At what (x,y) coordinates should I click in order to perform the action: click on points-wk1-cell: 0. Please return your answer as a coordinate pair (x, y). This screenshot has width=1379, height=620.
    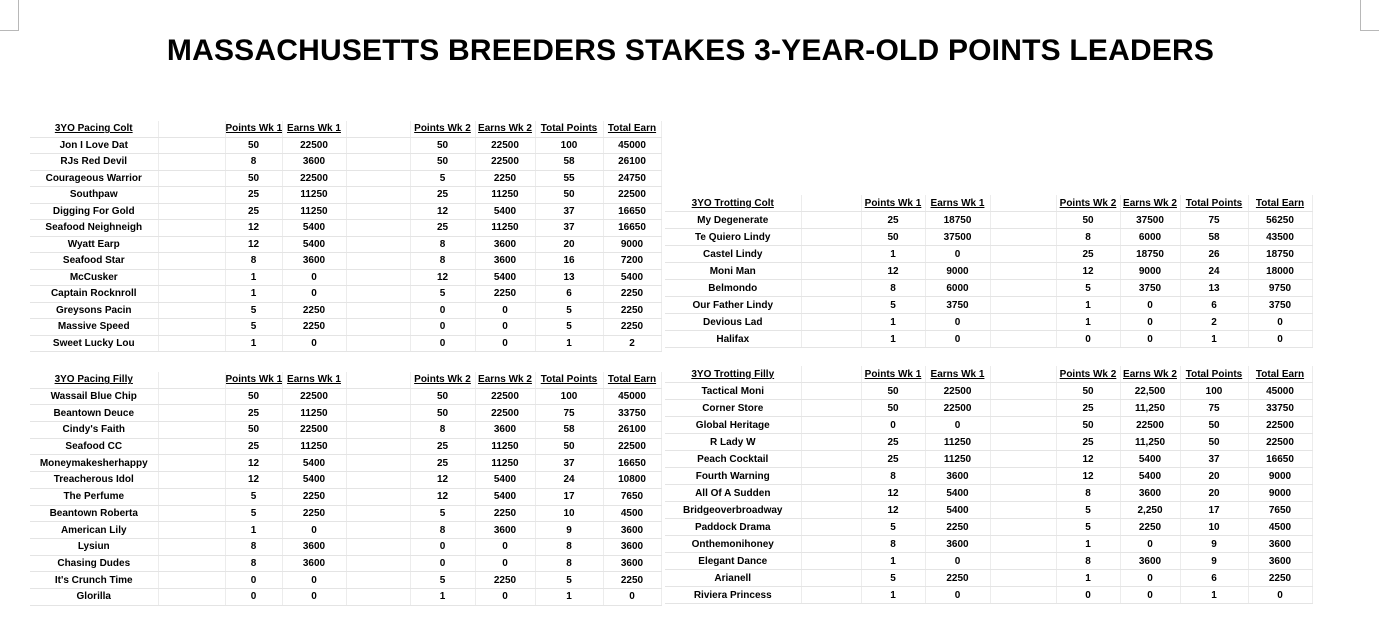
    Looking at the image, I should click on (893, 425).